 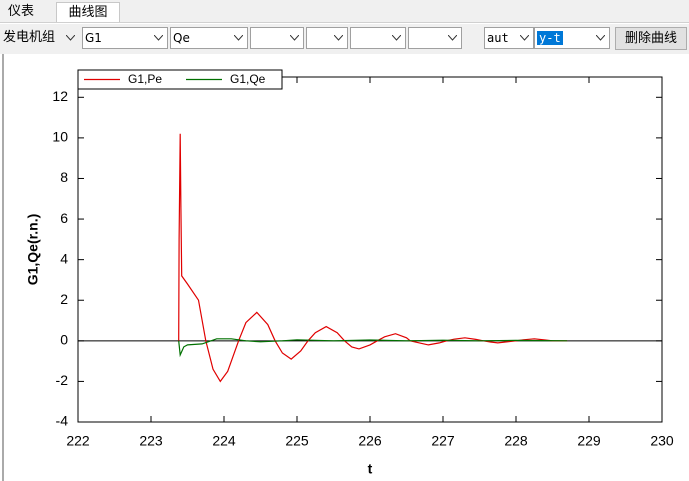 What do you see at coordinates (224, 441) in the screenshot?
I see `x-tick-label: 224` at bounding box center [224, 441].